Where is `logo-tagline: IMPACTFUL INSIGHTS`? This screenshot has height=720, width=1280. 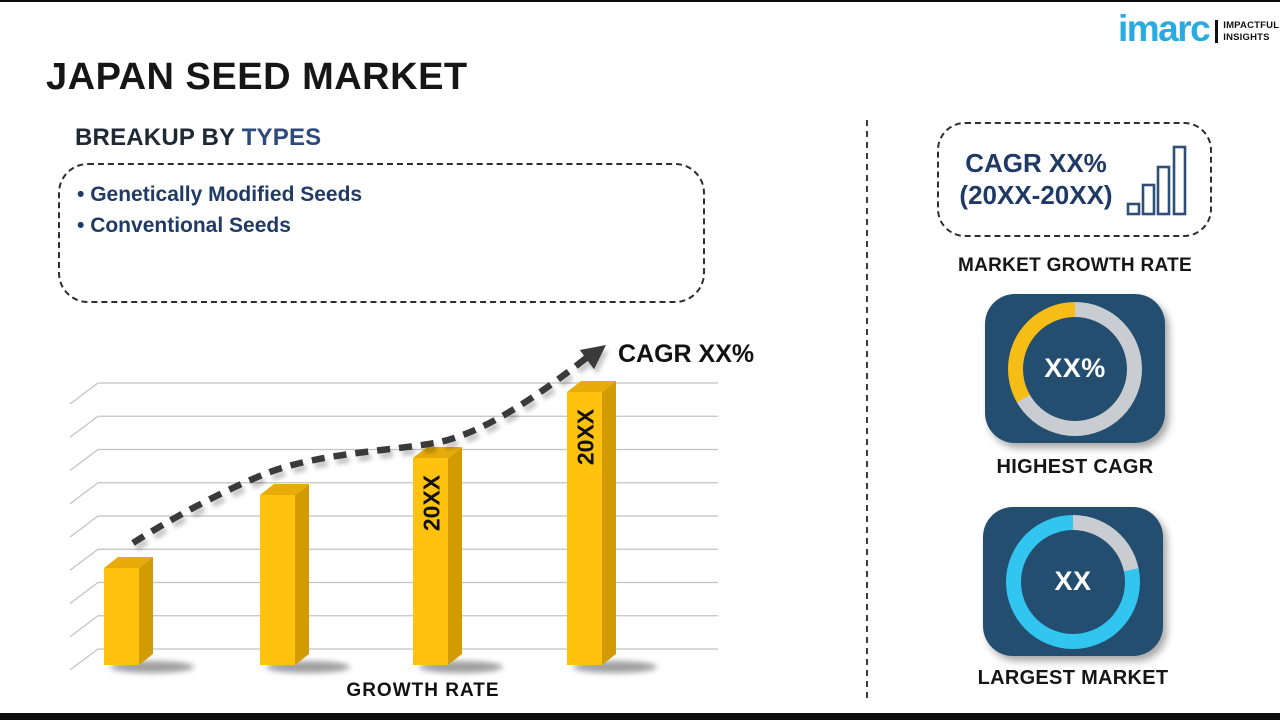 logo-tagline: IMPACTFUL INSIGHTS is located at coordinates (1251, 31).